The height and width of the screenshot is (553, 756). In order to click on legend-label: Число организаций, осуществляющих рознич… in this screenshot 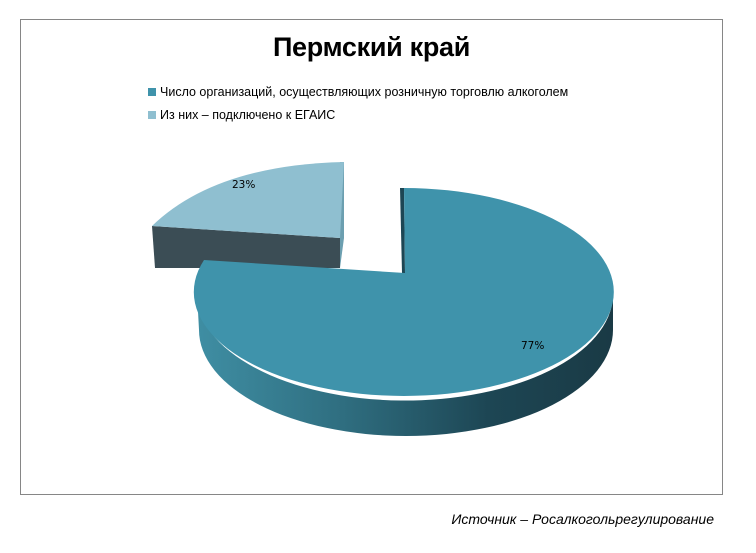, I will do `click(364, 91)`.